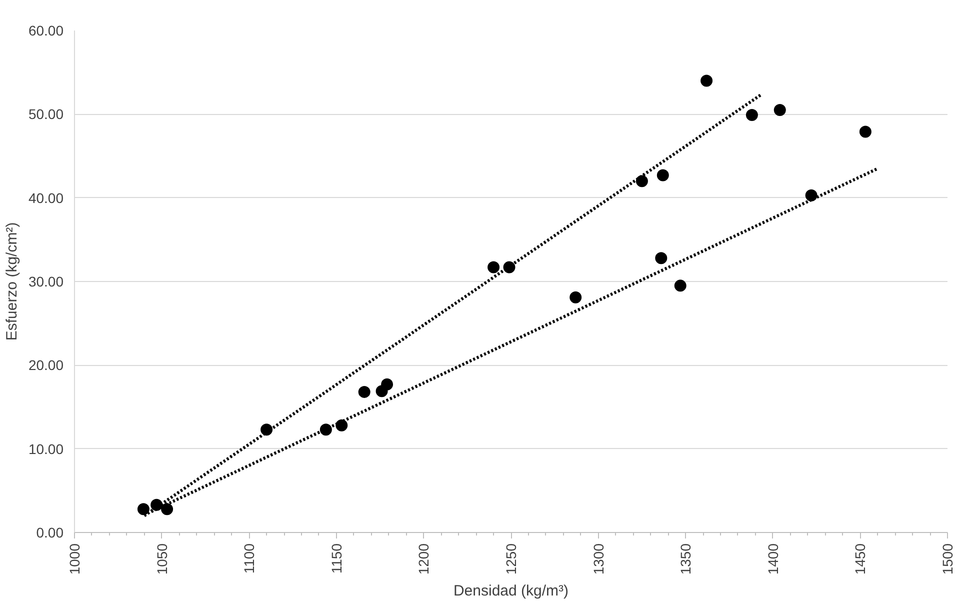 Image resolution: width=967 pixels, height=602 pixels. I want to click on x-tick-label: 1100, so click(249, 558).